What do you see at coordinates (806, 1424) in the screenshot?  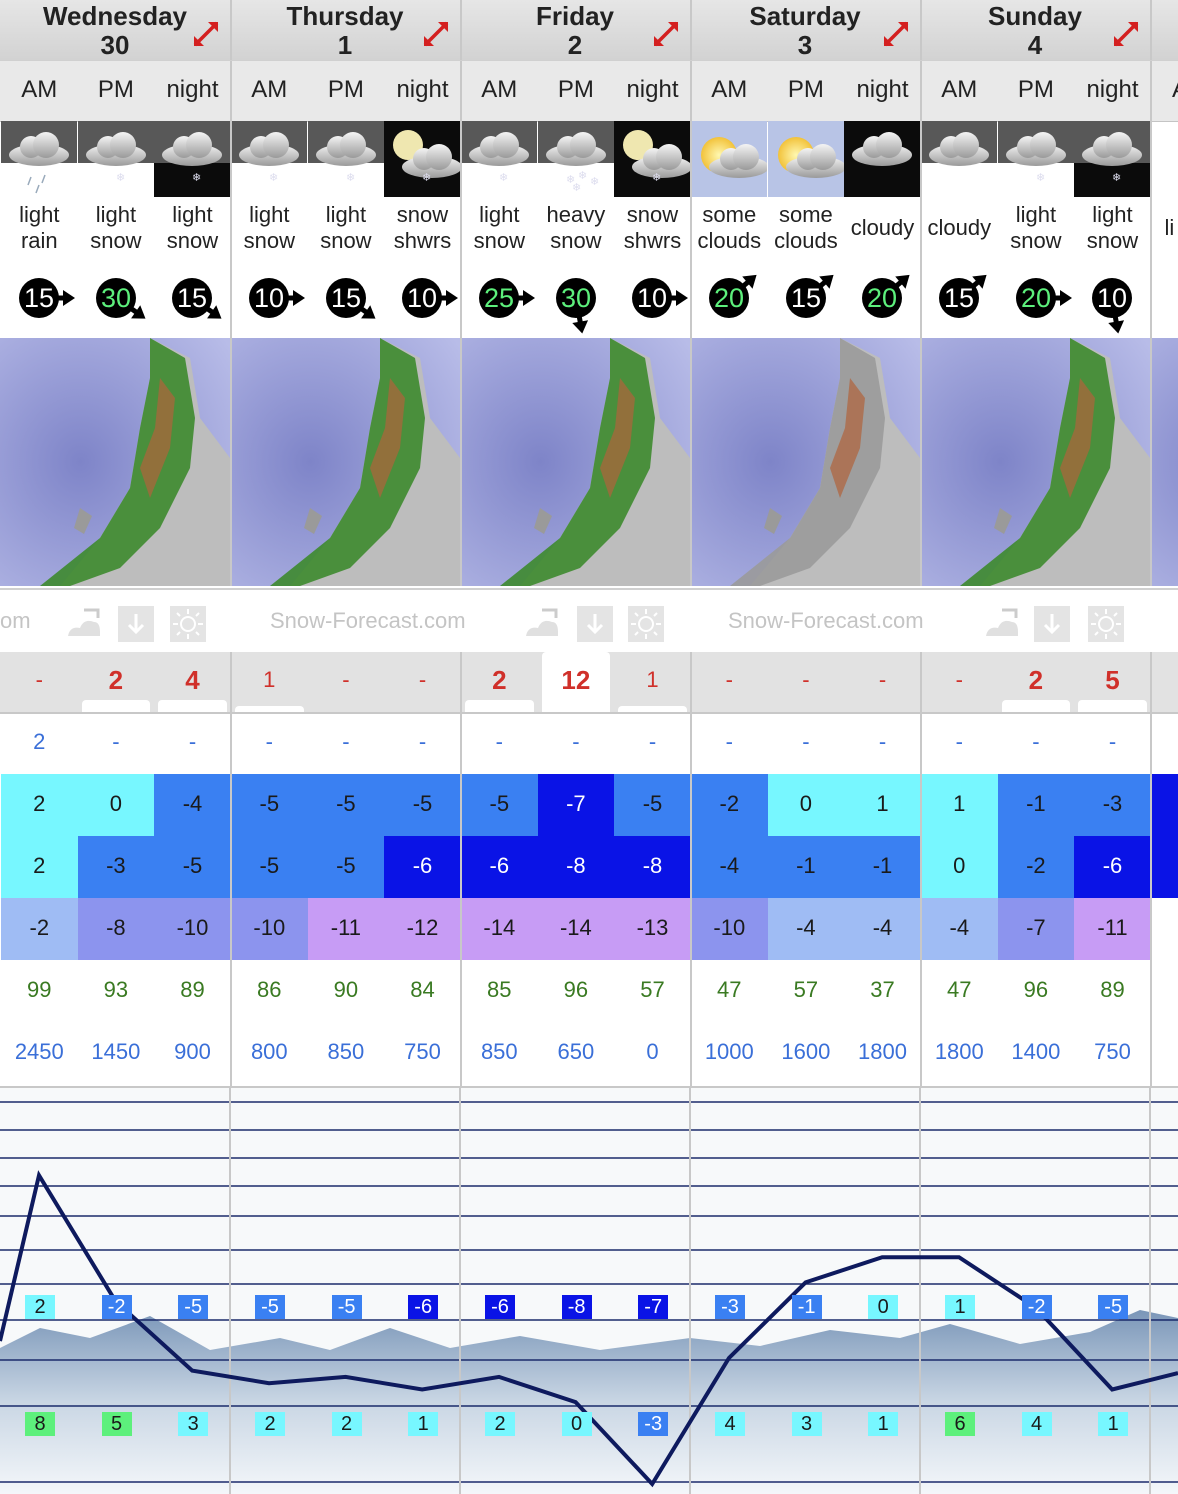 I see `chart-low-label: 3` at bounding box center [806, 1424].